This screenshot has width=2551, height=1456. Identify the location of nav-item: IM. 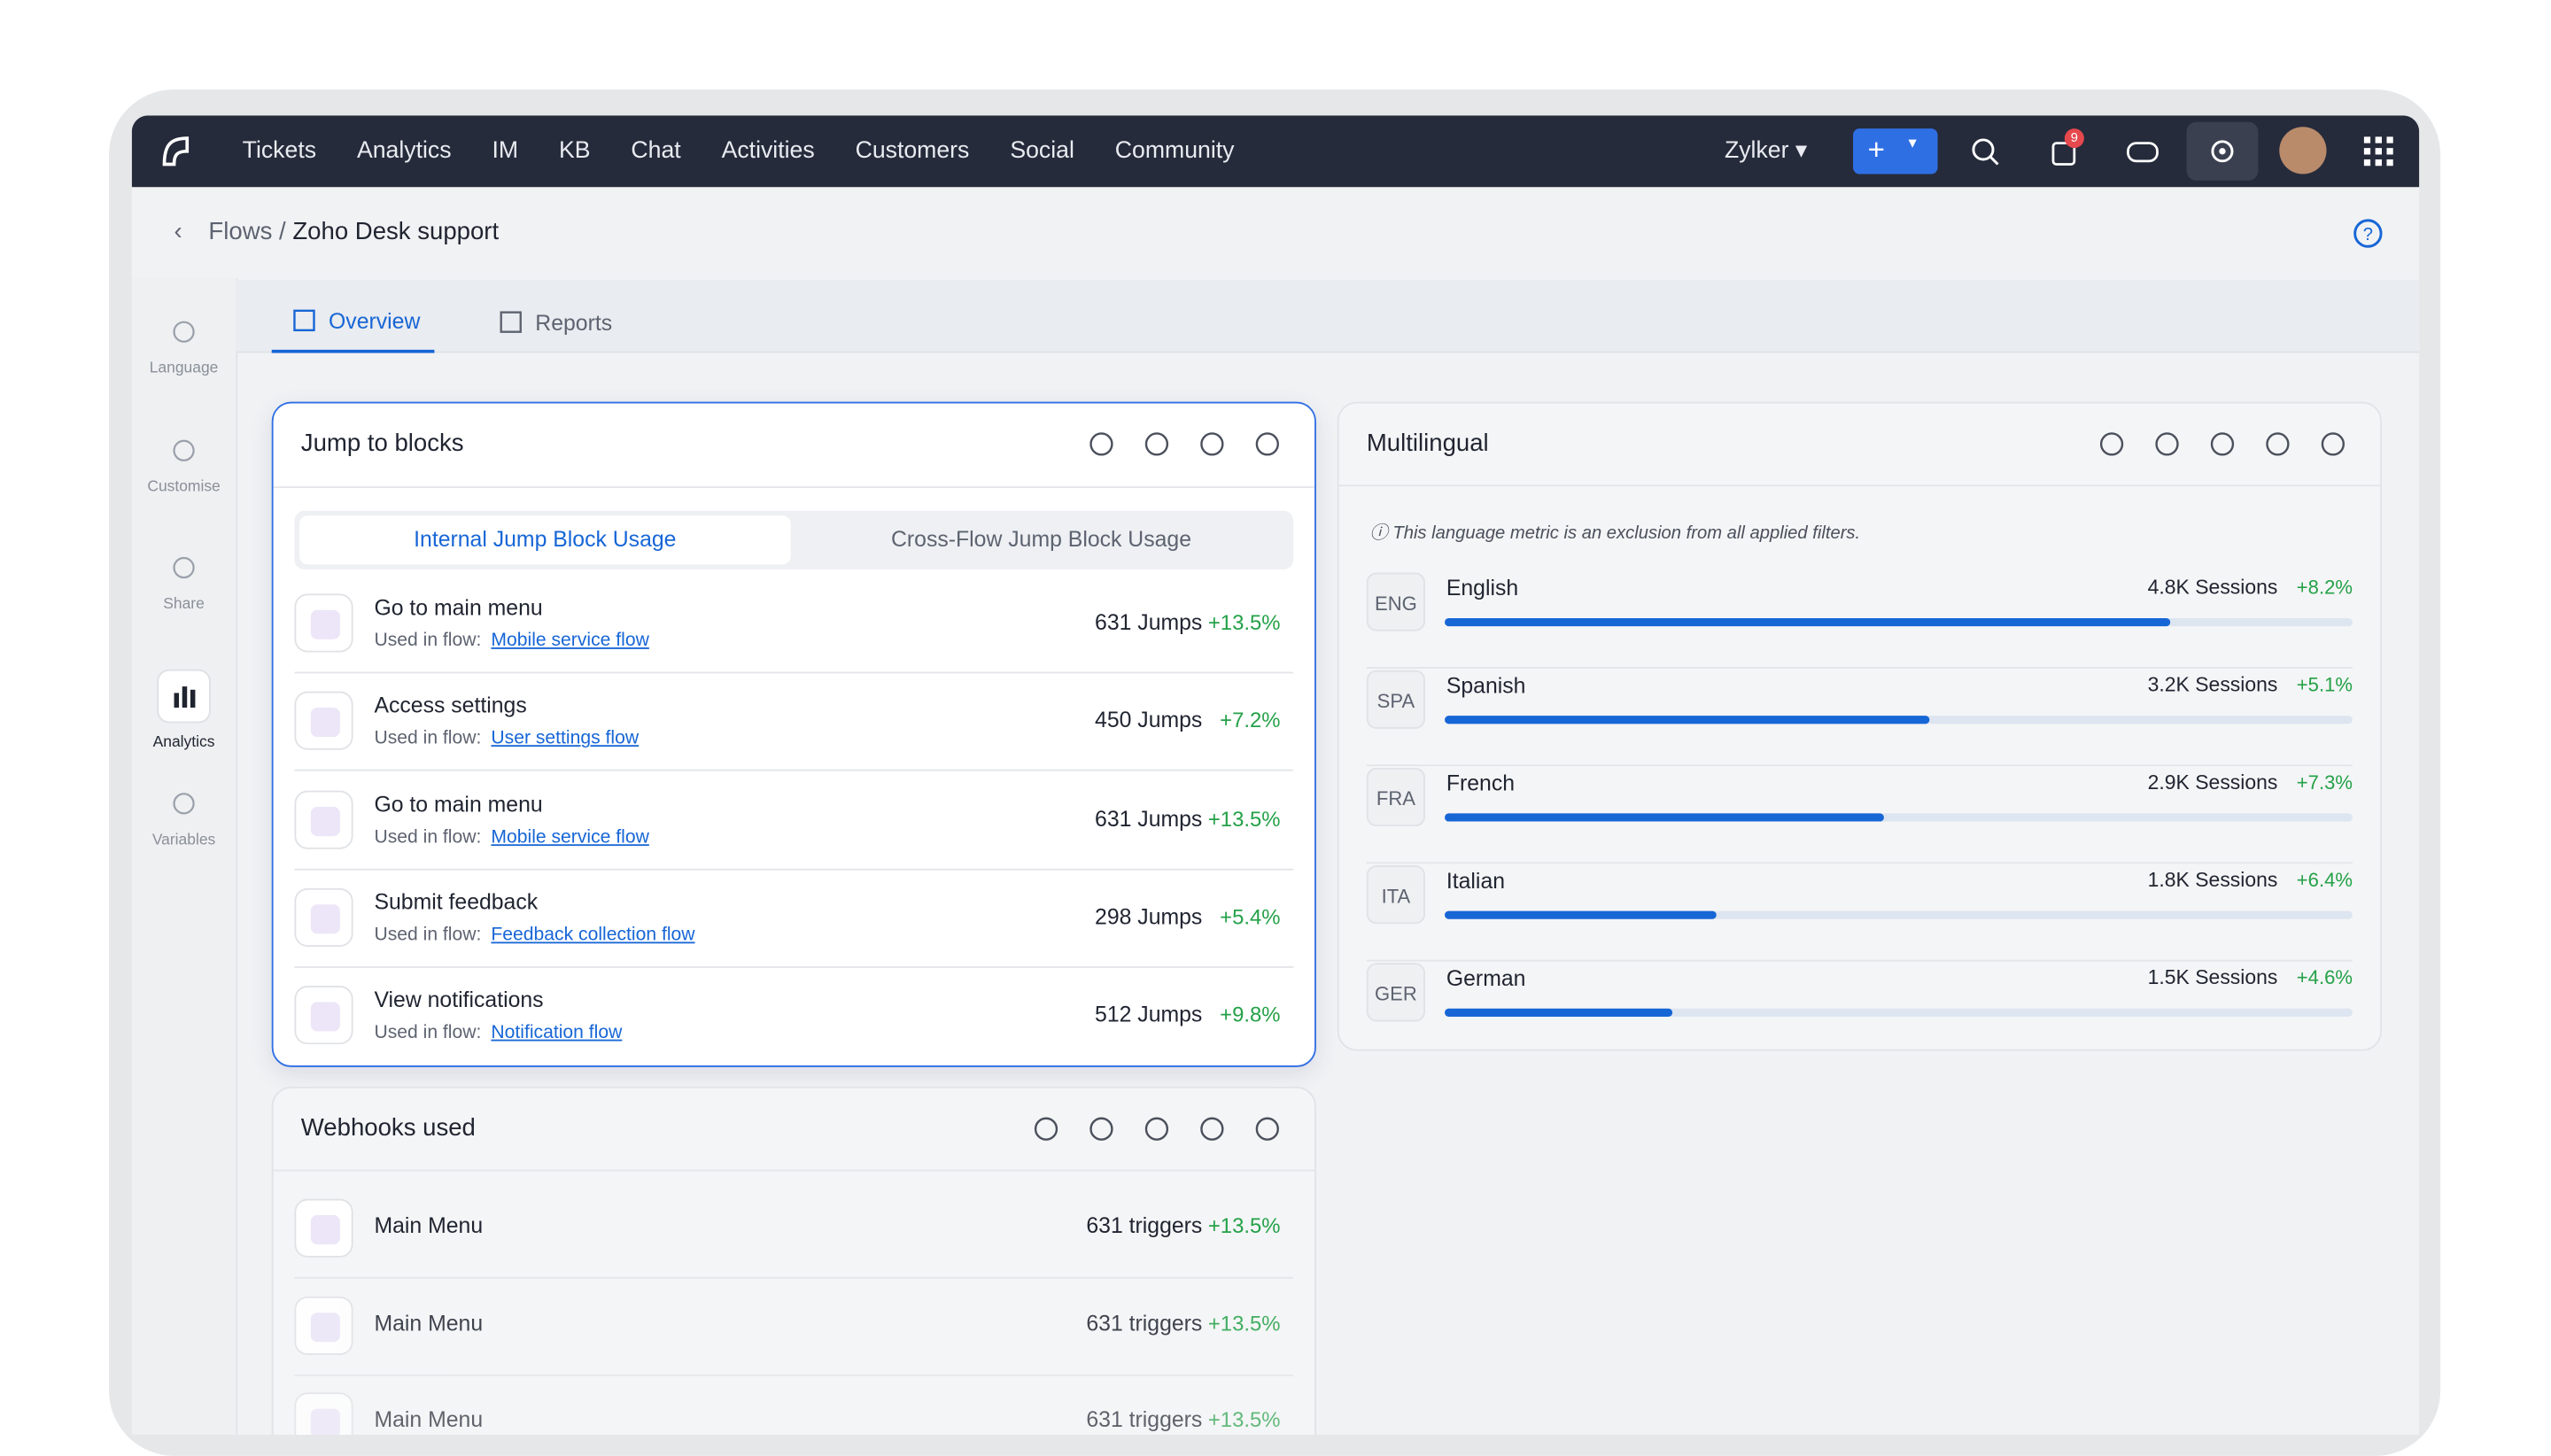
(505, 151).